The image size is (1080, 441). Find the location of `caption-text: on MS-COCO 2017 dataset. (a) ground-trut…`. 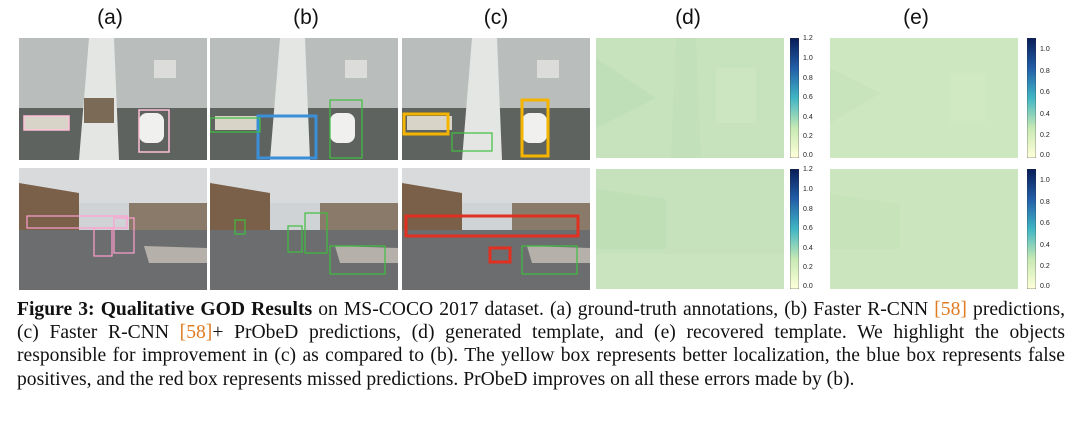

caption-text: on MS-COCO 2017 dataset. (a) ground-trut… is located at coordinates (623, 309).